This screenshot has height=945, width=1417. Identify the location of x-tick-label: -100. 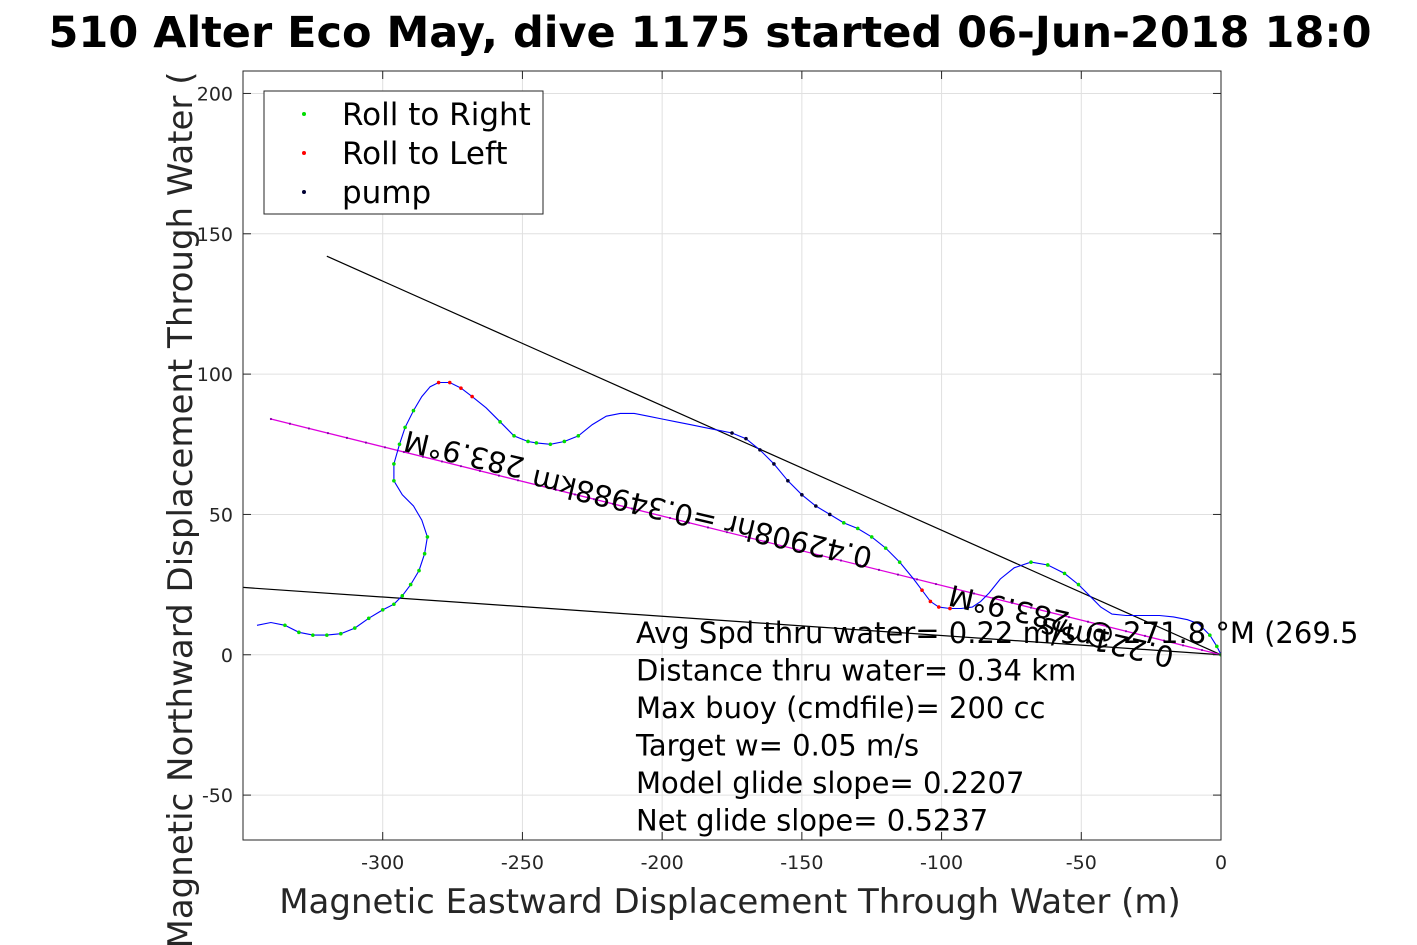
(941, 863).